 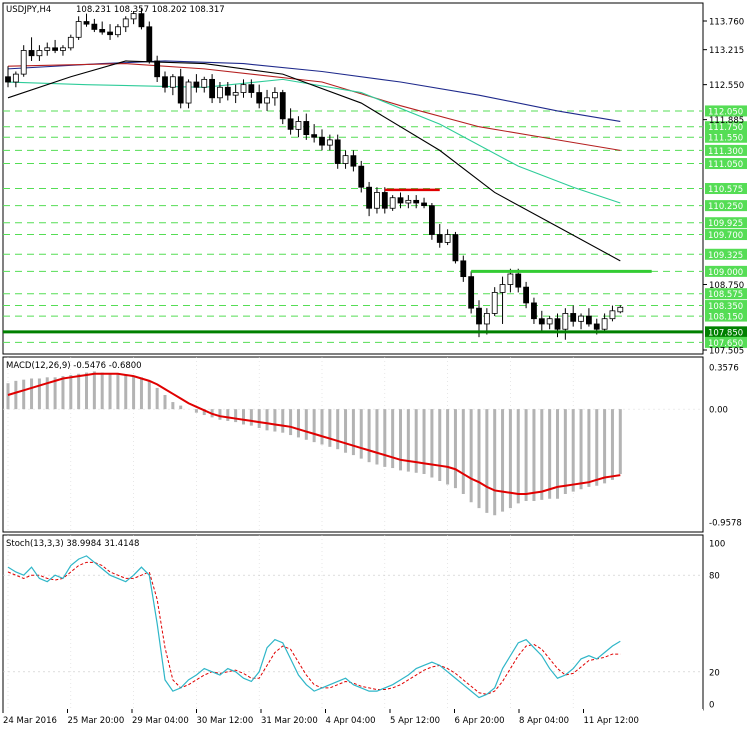 What do you see at coordinates (726, 86) in the screenshot?
I see `price-tick-label: 112.550` at bounding box center [726, 86].